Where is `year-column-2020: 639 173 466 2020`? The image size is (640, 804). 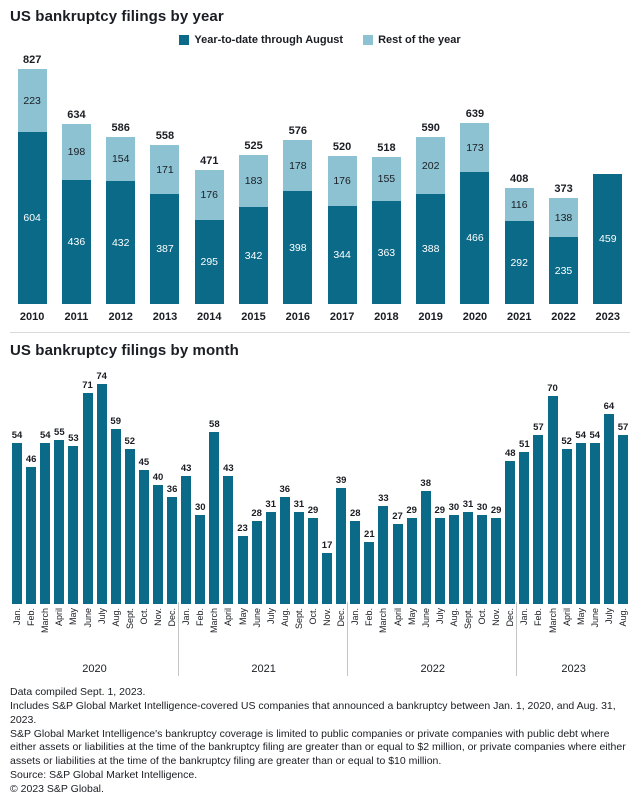
year-column-2020: 639 173 466 2020 is located at coordinates (475, 216).